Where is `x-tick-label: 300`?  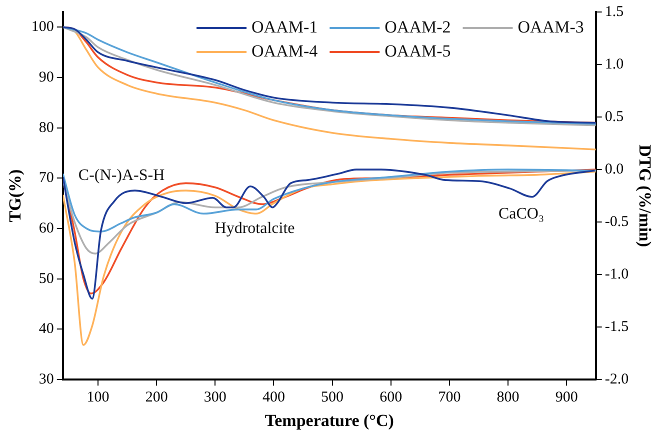
x-tick-label: 300 is located at coordinates (215, 398).